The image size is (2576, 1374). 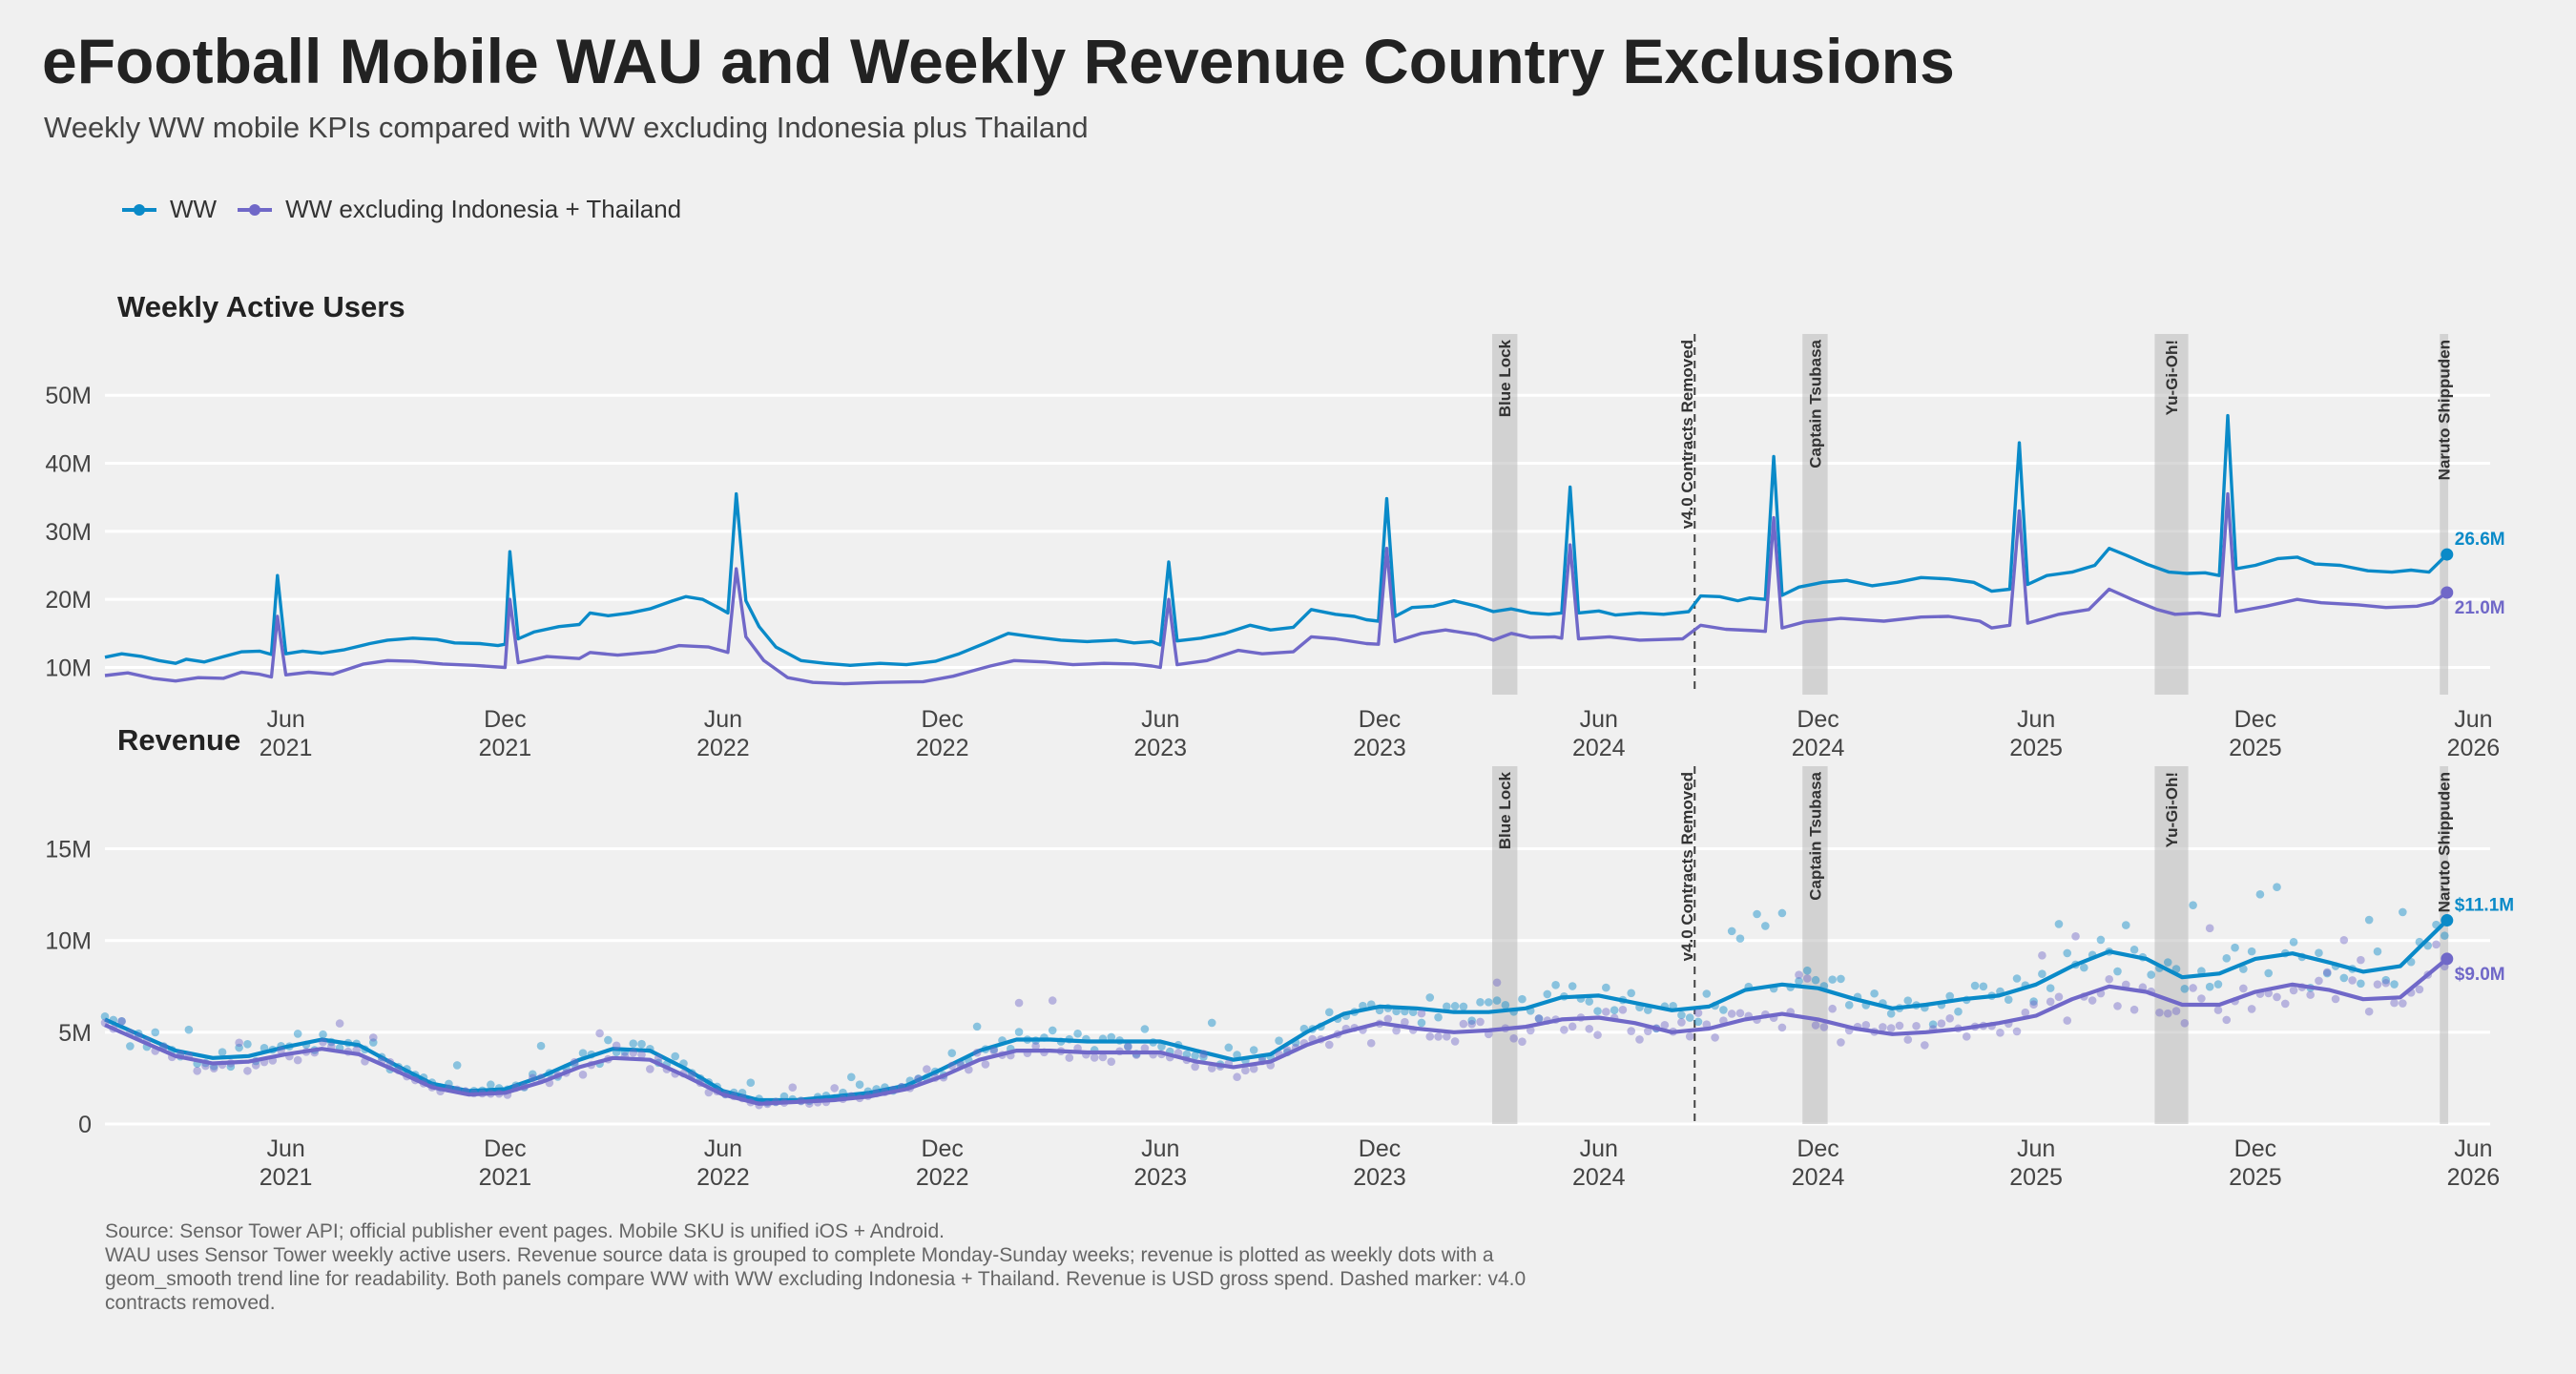 I want to click on event-label: Blue Lock, so click(x=1505, y=378).